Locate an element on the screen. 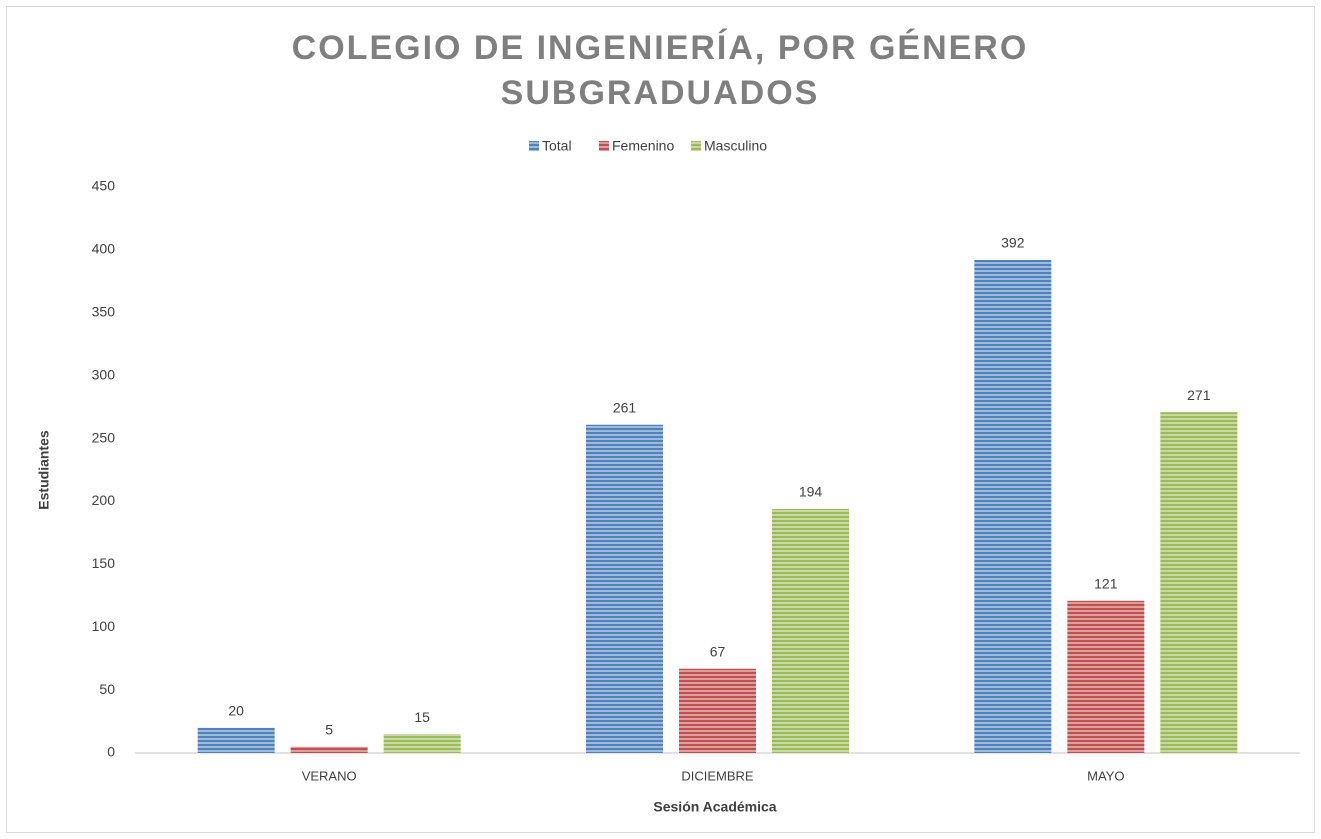  y-tick-label: 200 is located at coordinates (104, 500).